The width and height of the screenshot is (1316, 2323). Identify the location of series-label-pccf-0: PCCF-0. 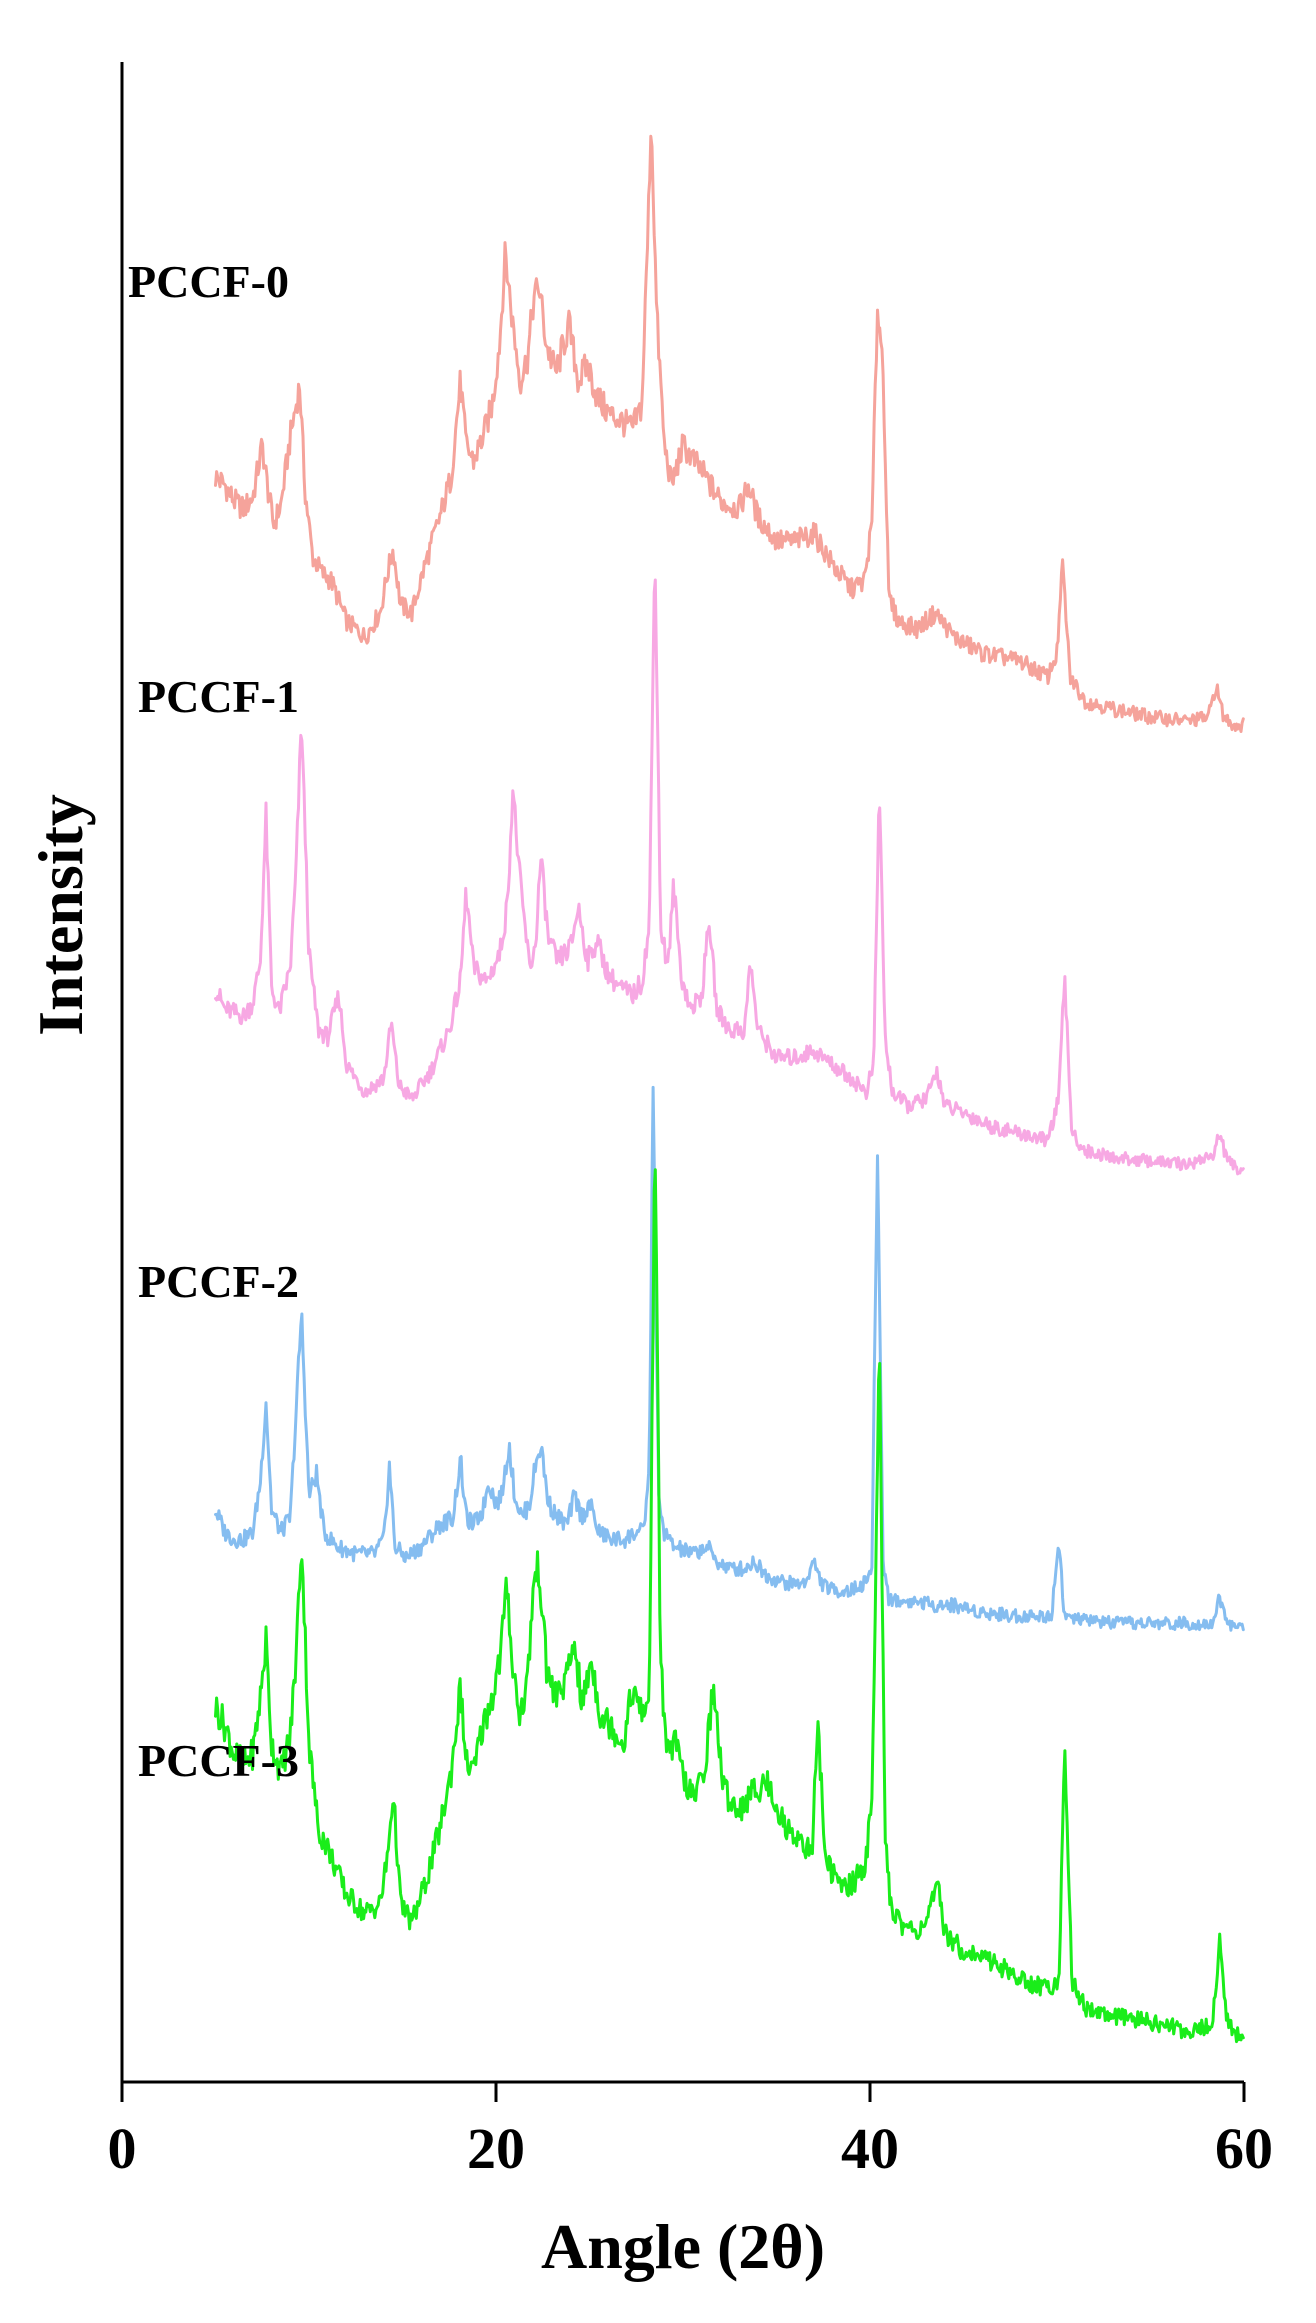
(208, 281).